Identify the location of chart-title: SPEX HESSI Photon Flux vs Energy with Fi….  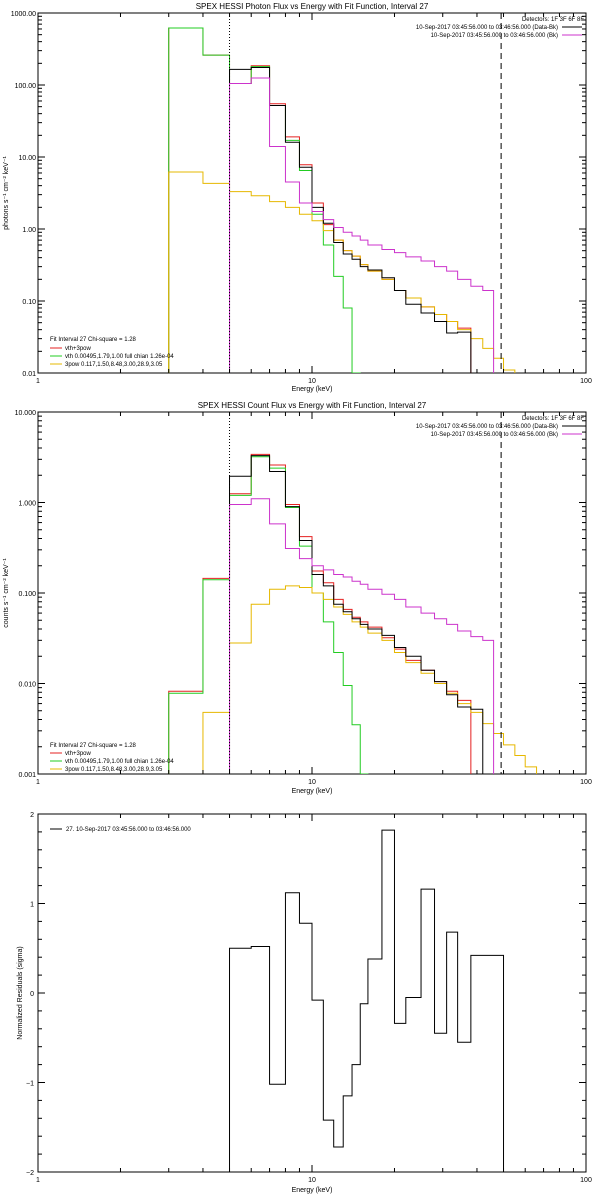
(312, 6).